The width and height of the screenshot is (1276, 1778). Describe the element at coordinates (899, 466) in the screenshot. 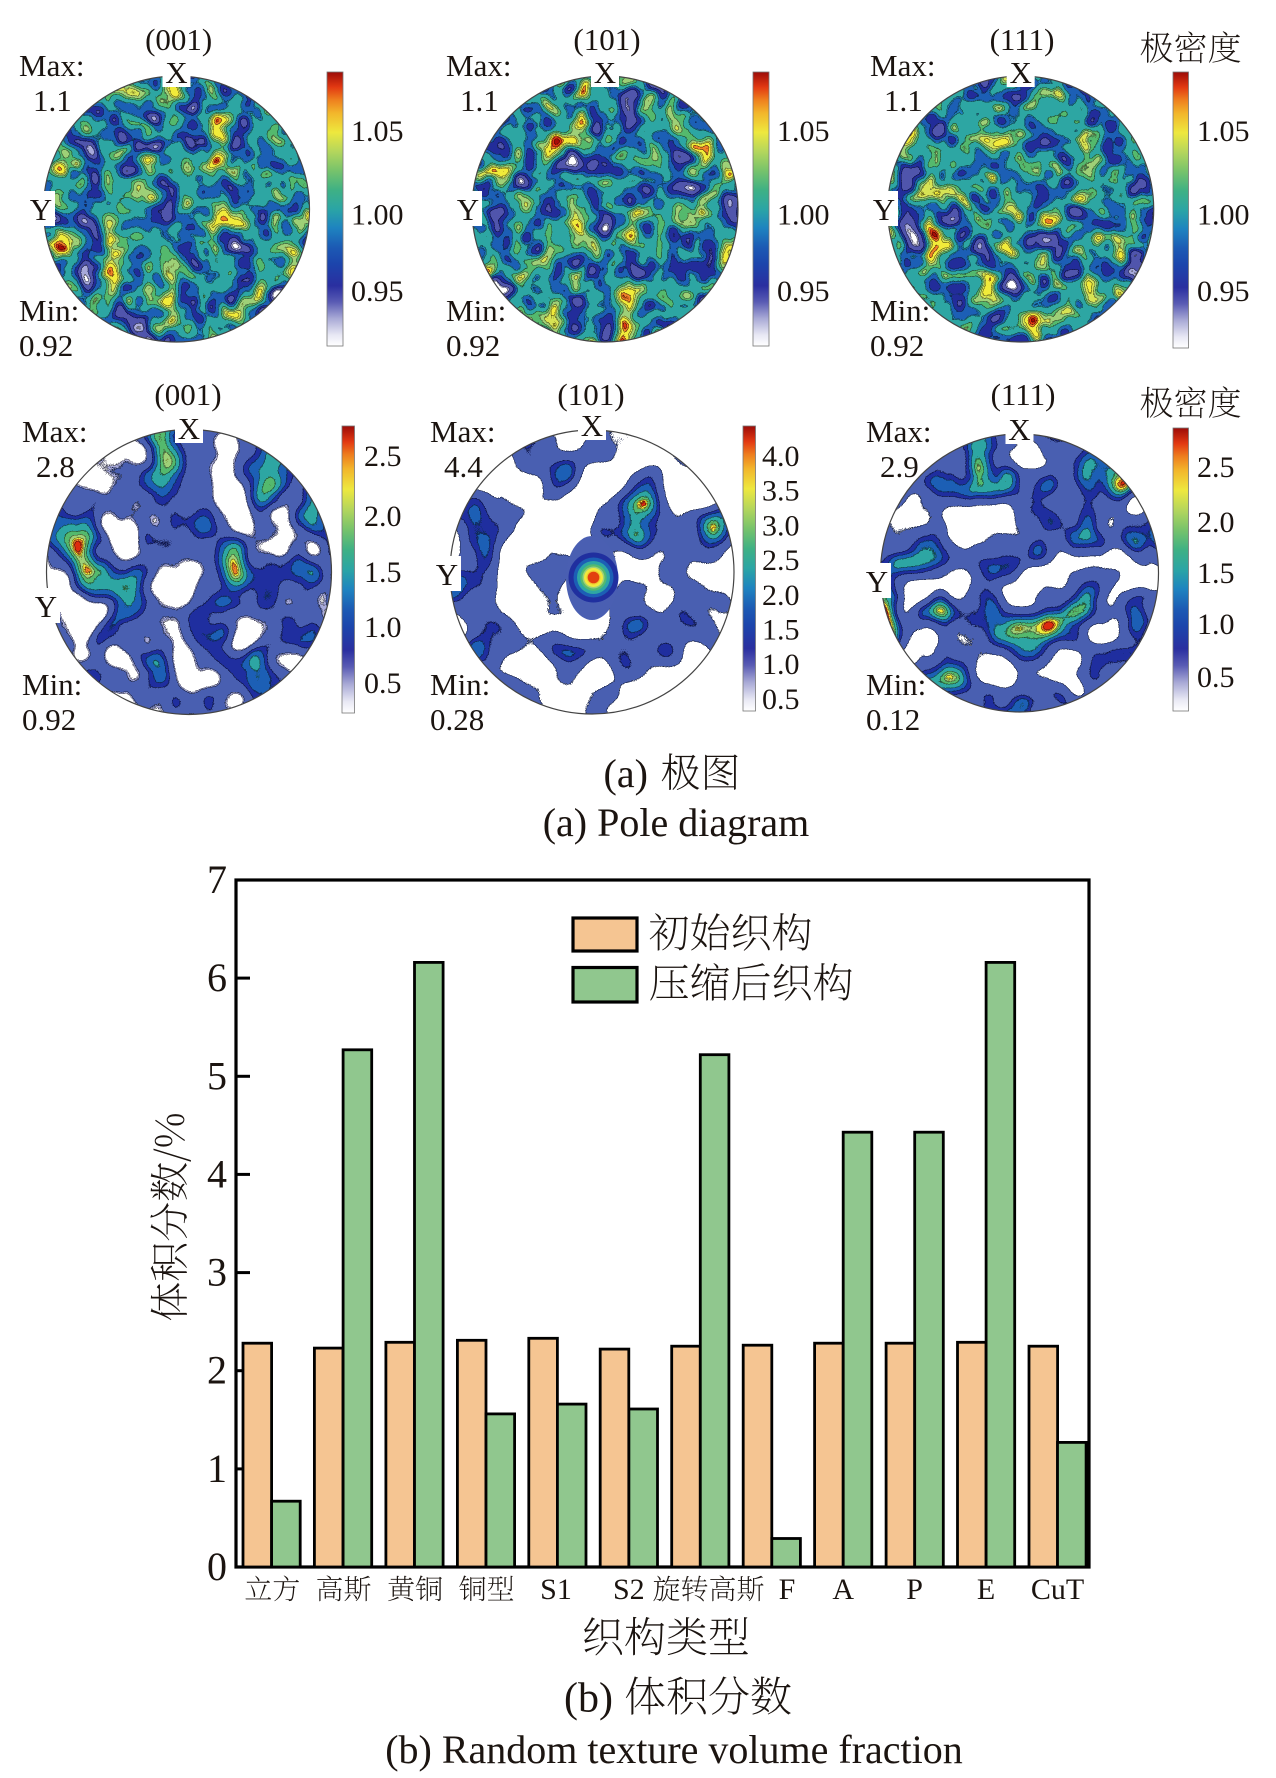

I see `svg-text: 2.9` at that location.